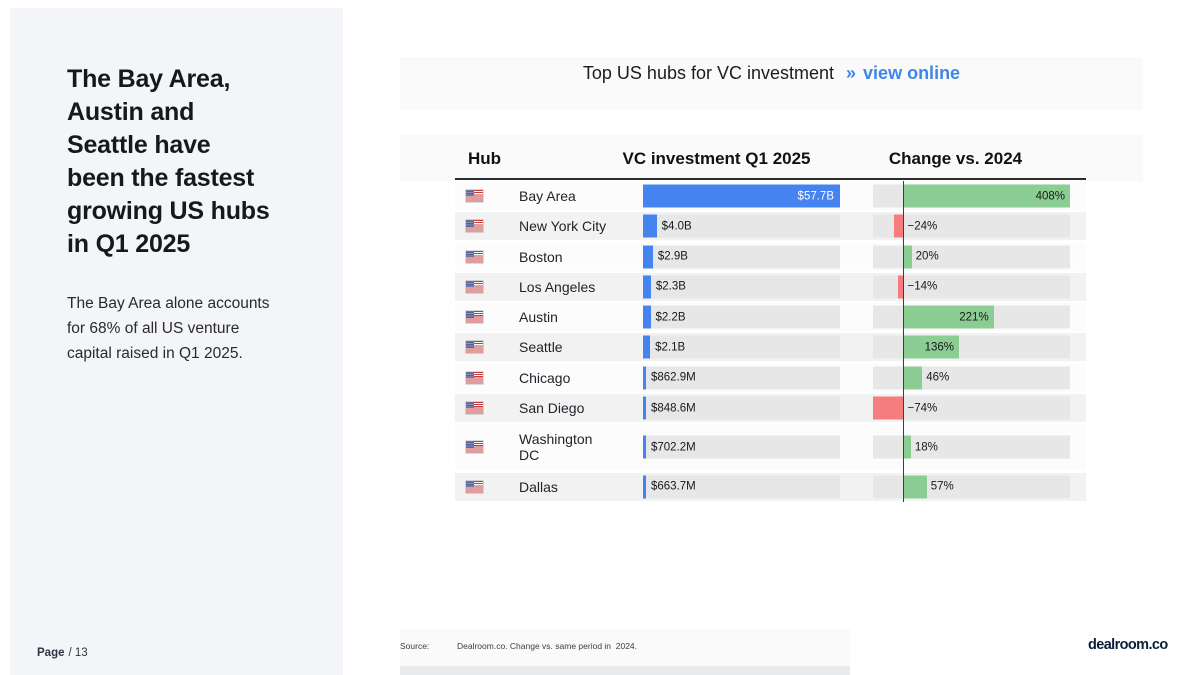 The image size is (1200, 675). Describe the element at coordinates (922, 226) in the screenshot. I see `change-value: −24%` at that location.